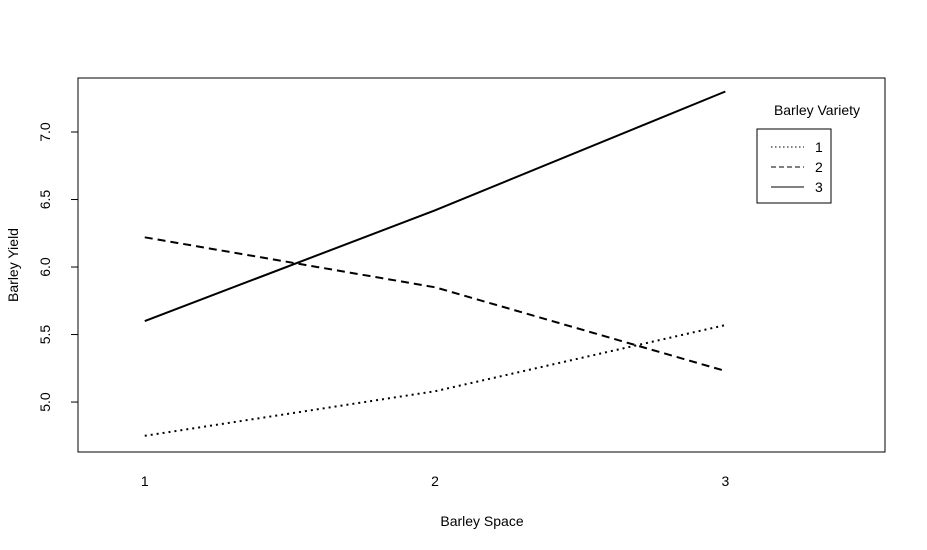 This screenshot has height=550, width=927. Describe the element at coordinates (45, 132) in the screenshot. I see `y-tick-label: 7.0` at that location.